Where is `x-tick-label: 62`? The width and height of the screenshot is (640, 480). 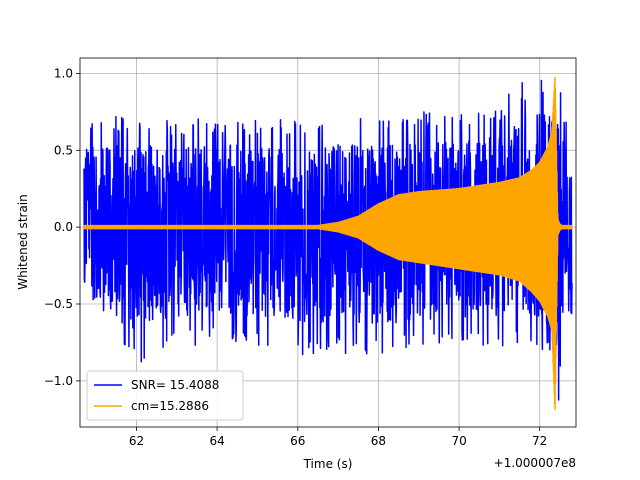
x-tick-label: 62 is located at coordinates (136, 441).